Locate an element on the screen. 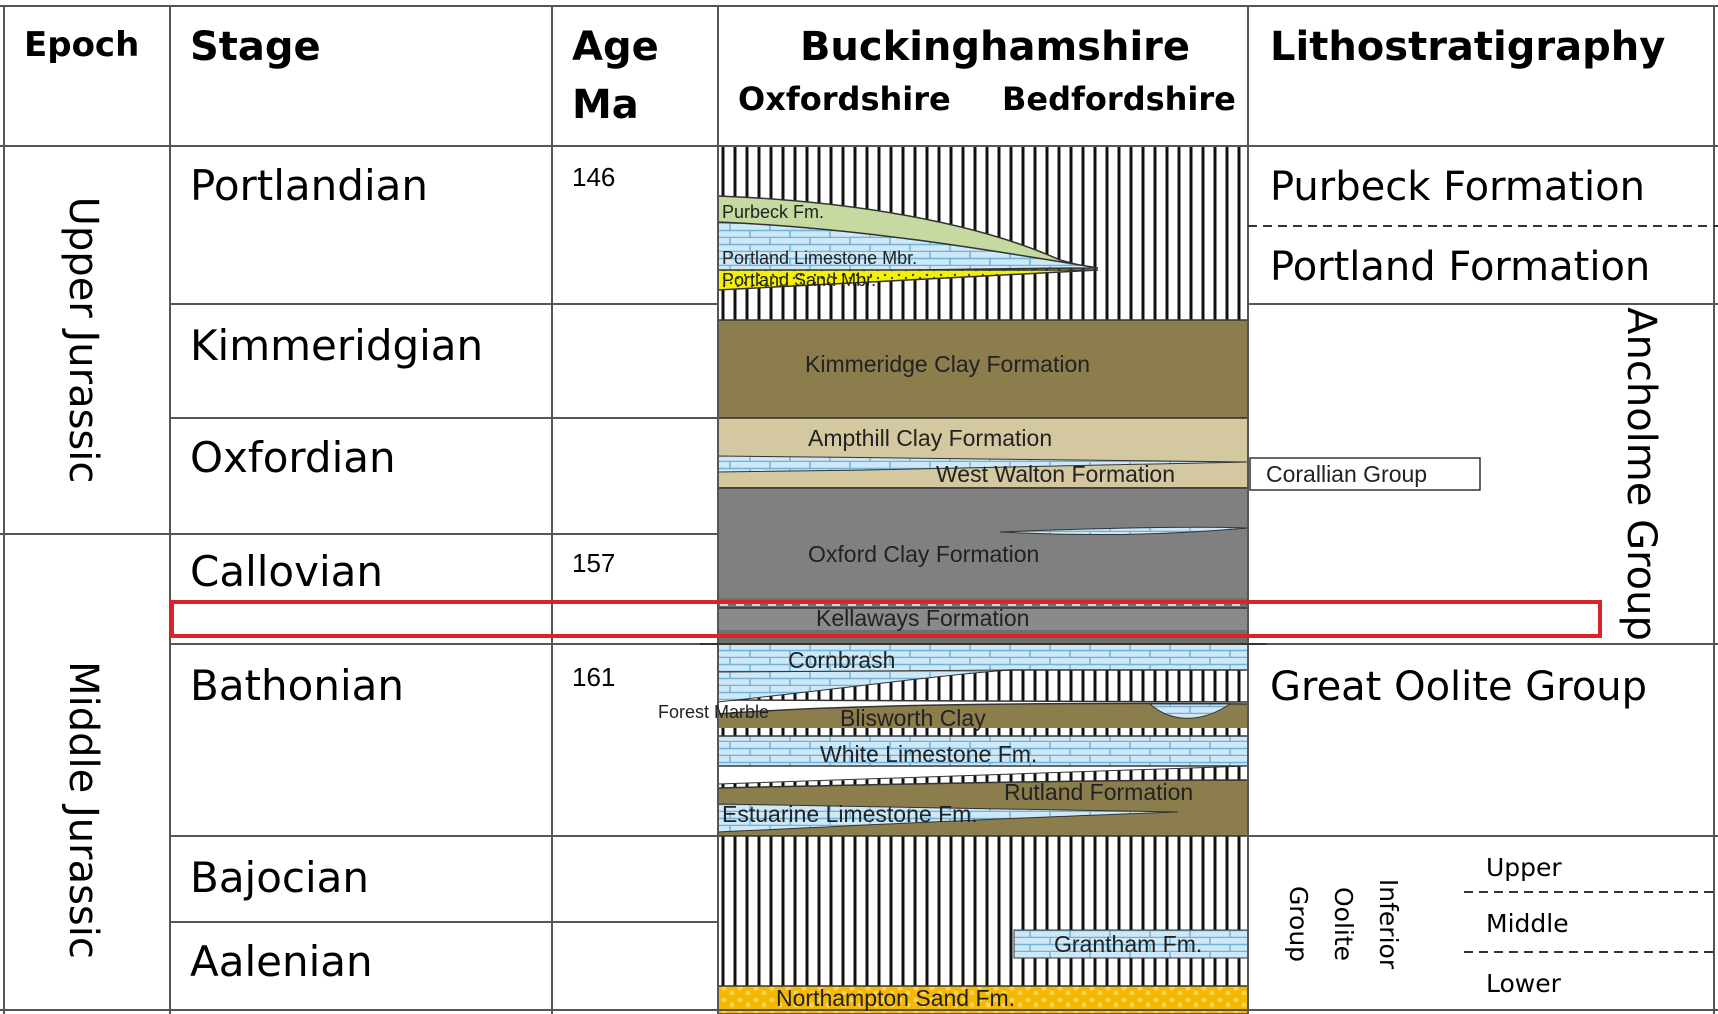  forest-marble-limestone is located at coordinates (864, 686).